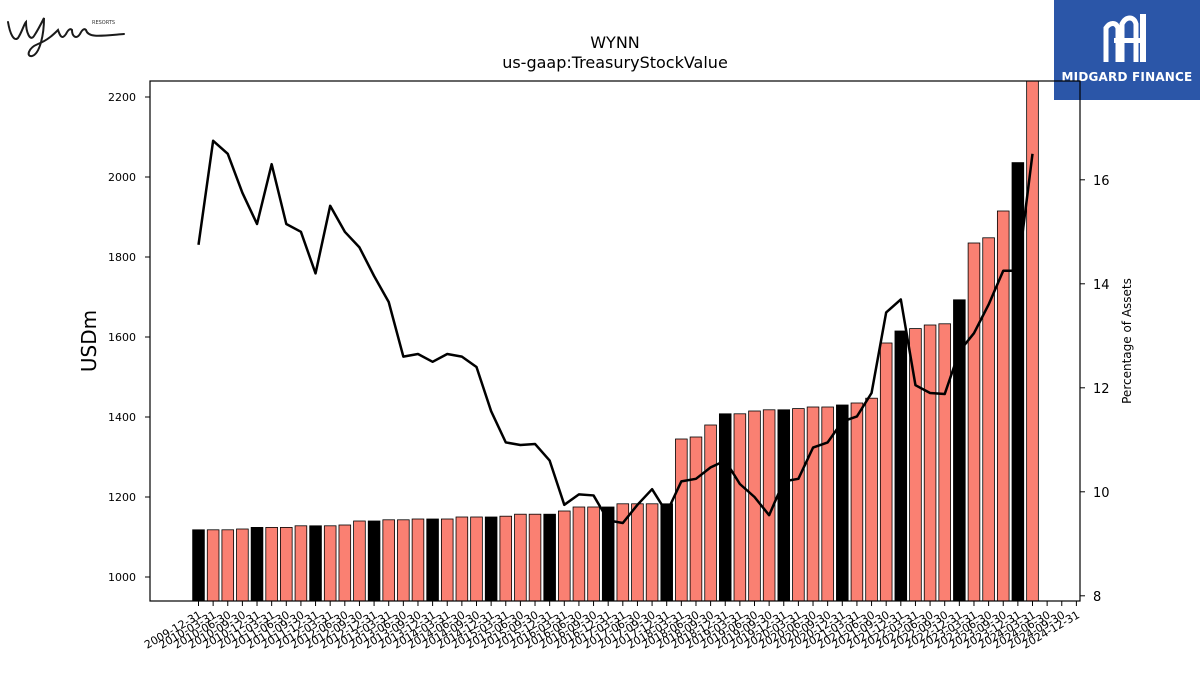 Image resolution: width=1200 pixels, height=675 pixels. I want to click on y-tick-label: 2200, so click(122, 97).